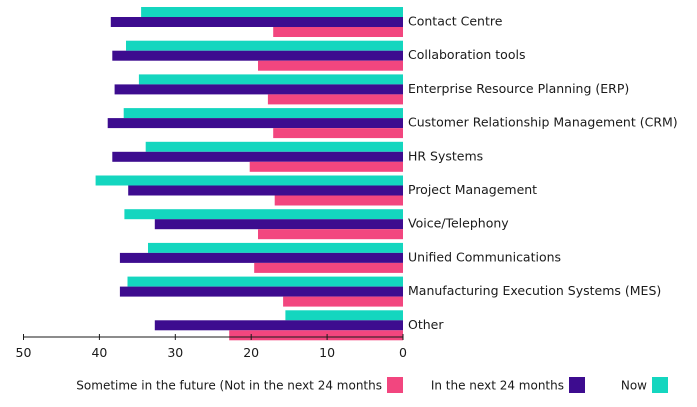  Describe the element at coordinates (577, 385) in the screenshot. I see `legend-next-24-months-swatch` at that location.